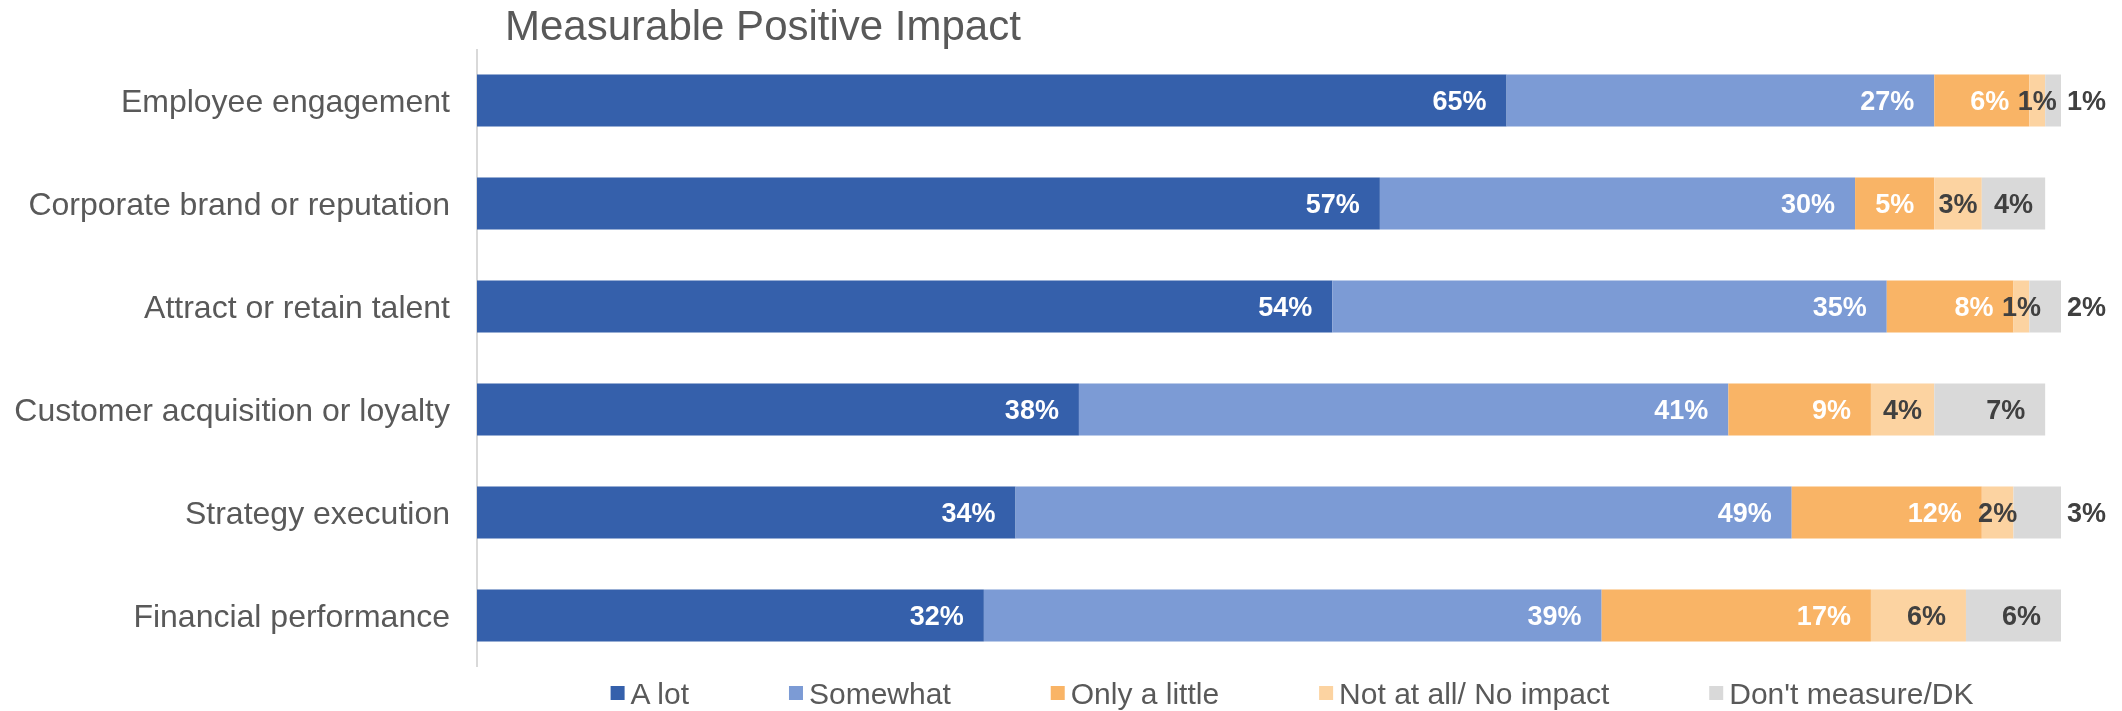  Describe the element at coordinates (1974, 306) in the screenshot. I see `data-label: 8%` at that location.